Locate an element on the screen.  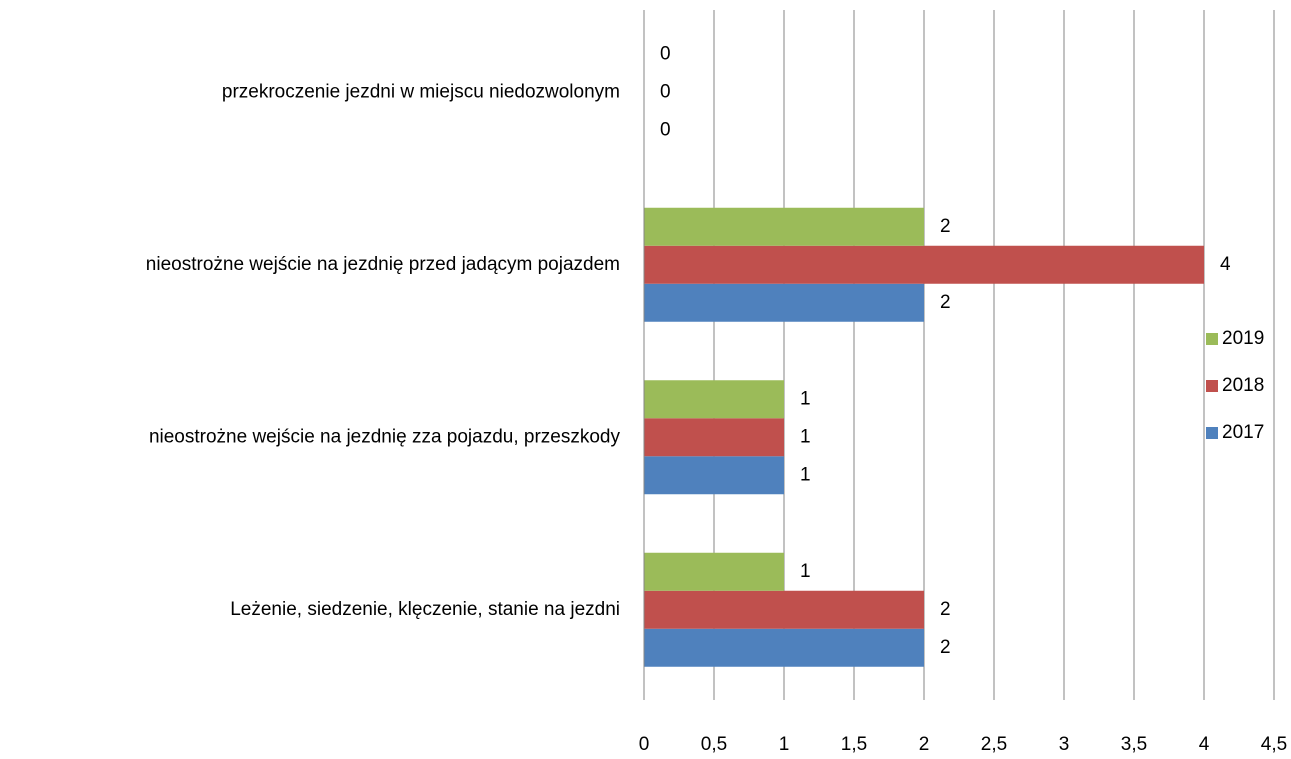
legend-label: 2019 is located at coordinates (1243, 338).